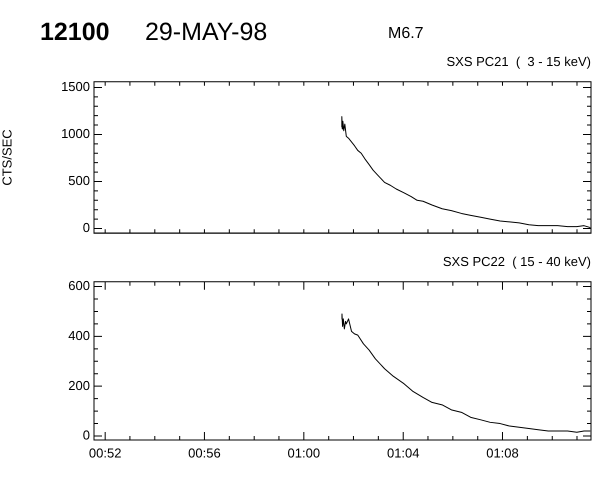 The height and width of the screenshot is (480, 600). What do you see at coordinates (204, 452) in the screenshot?
I see `x-tick-label: 00:56` at bounding box center [204, 452].